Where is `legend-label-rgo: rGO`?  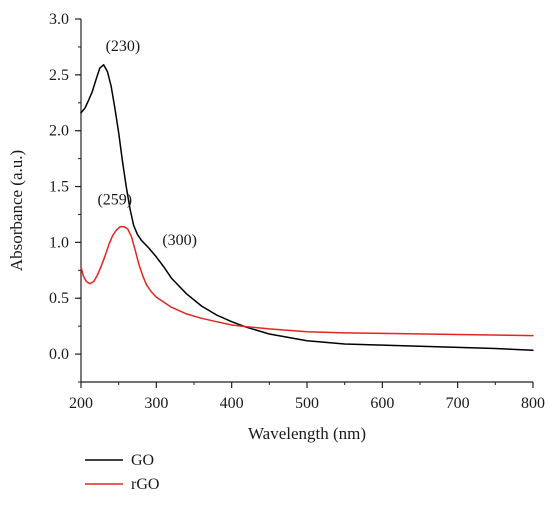 legend-label-rgo: rGO is located at coordinates (145, 484).